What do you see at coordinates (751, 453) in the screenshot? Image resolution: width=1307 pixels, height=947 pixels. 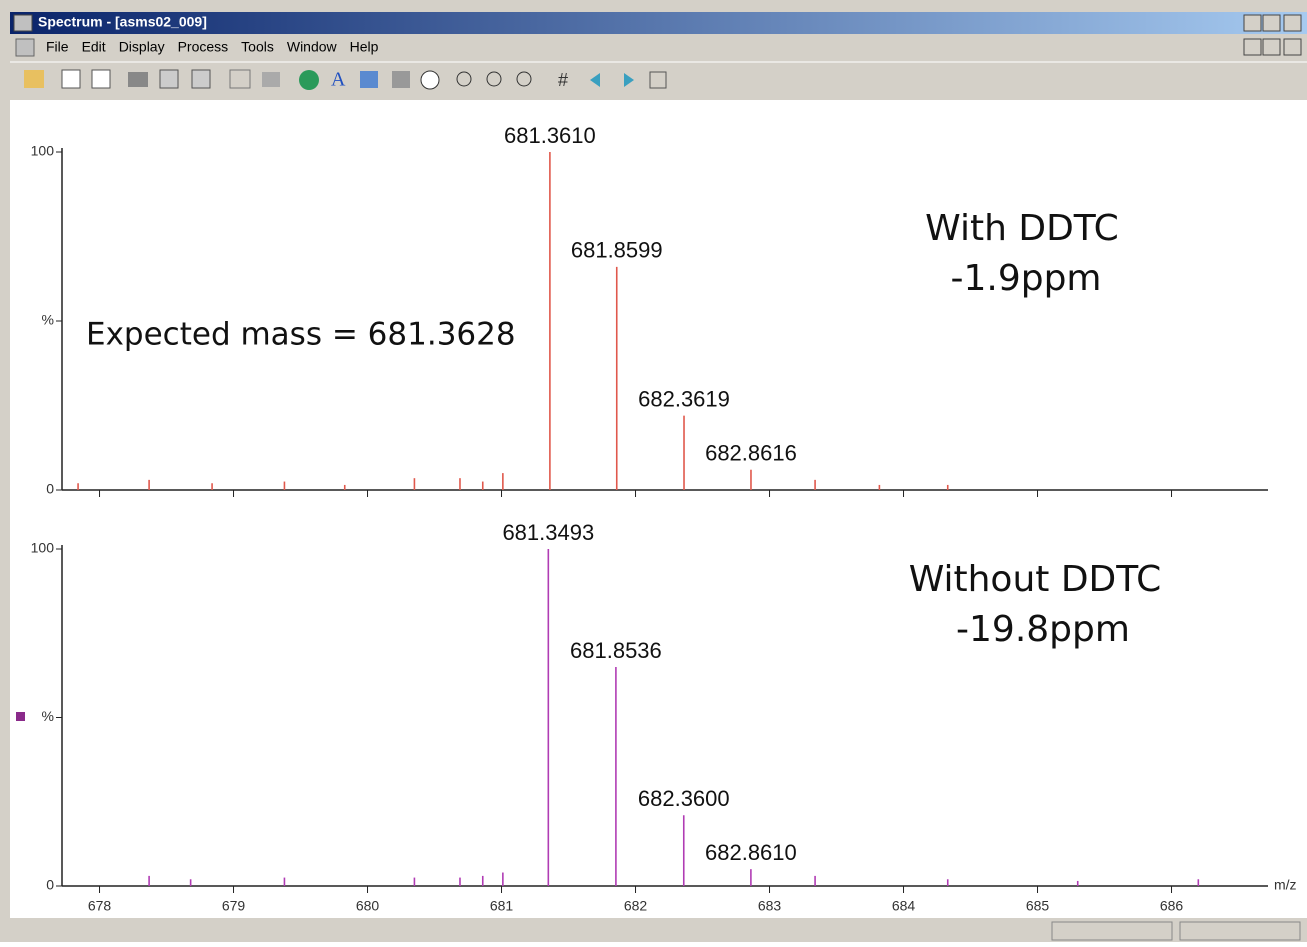 I see `peak-label: 682.8616` at bounding box center [751, 453].